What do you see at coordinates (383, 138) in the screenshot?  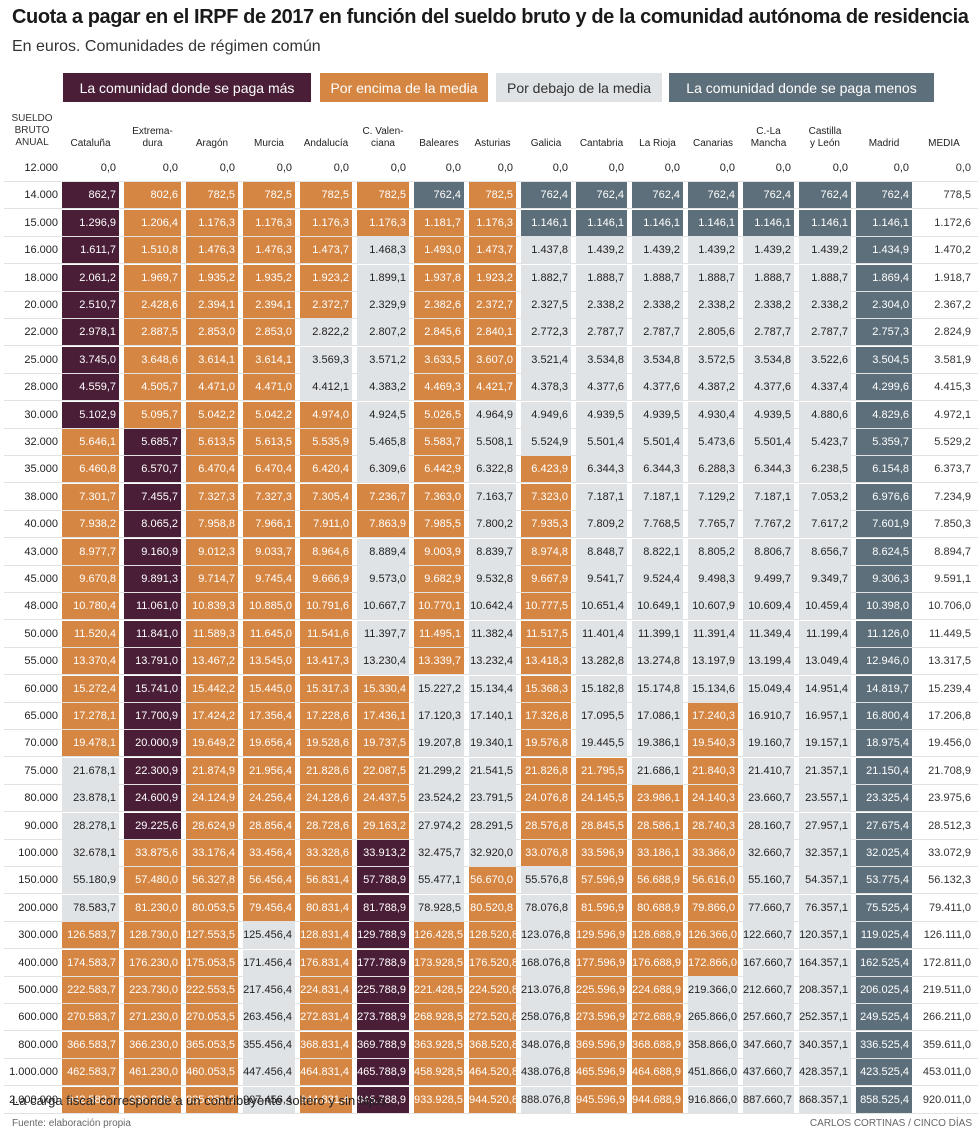 I see `column-header: C. Valen-ciana` at bounding box center [383, 138].